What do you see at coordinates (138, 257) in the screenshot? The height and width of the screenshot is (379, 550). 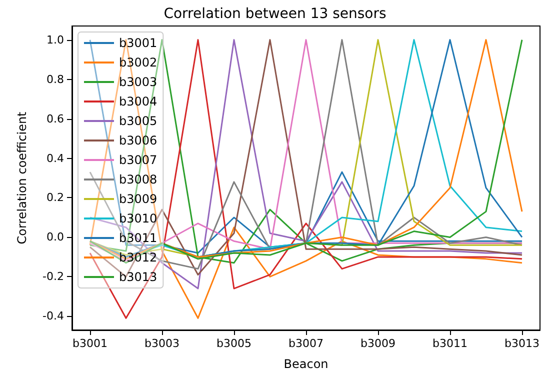 I see `legend-label: b3012` at bounding box center [138, 257].